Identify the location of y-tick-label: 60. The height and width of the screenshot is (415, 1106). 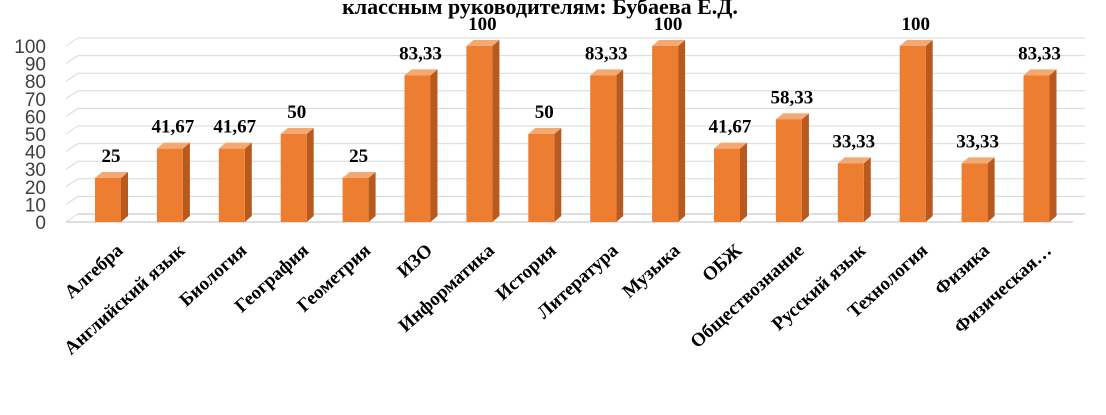
(35, 117).